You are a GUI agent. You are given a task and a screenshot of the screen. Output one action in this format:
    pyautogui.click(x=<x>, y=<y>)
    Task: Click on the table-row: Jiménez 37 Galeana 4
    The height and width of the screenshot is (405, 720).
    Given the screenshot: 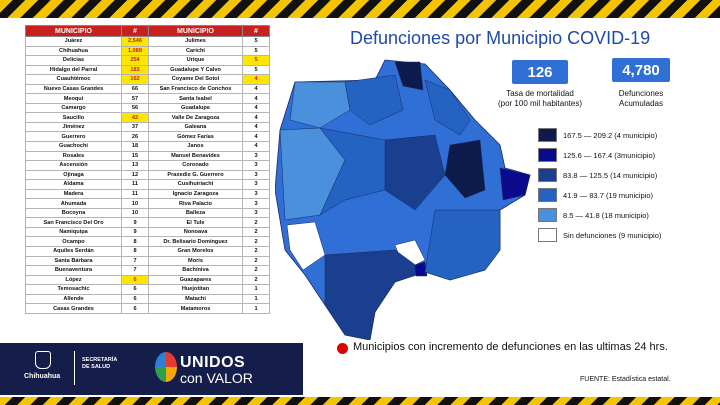 What is the action you would take?
    pyautogui.click(x=147, y=127)
    